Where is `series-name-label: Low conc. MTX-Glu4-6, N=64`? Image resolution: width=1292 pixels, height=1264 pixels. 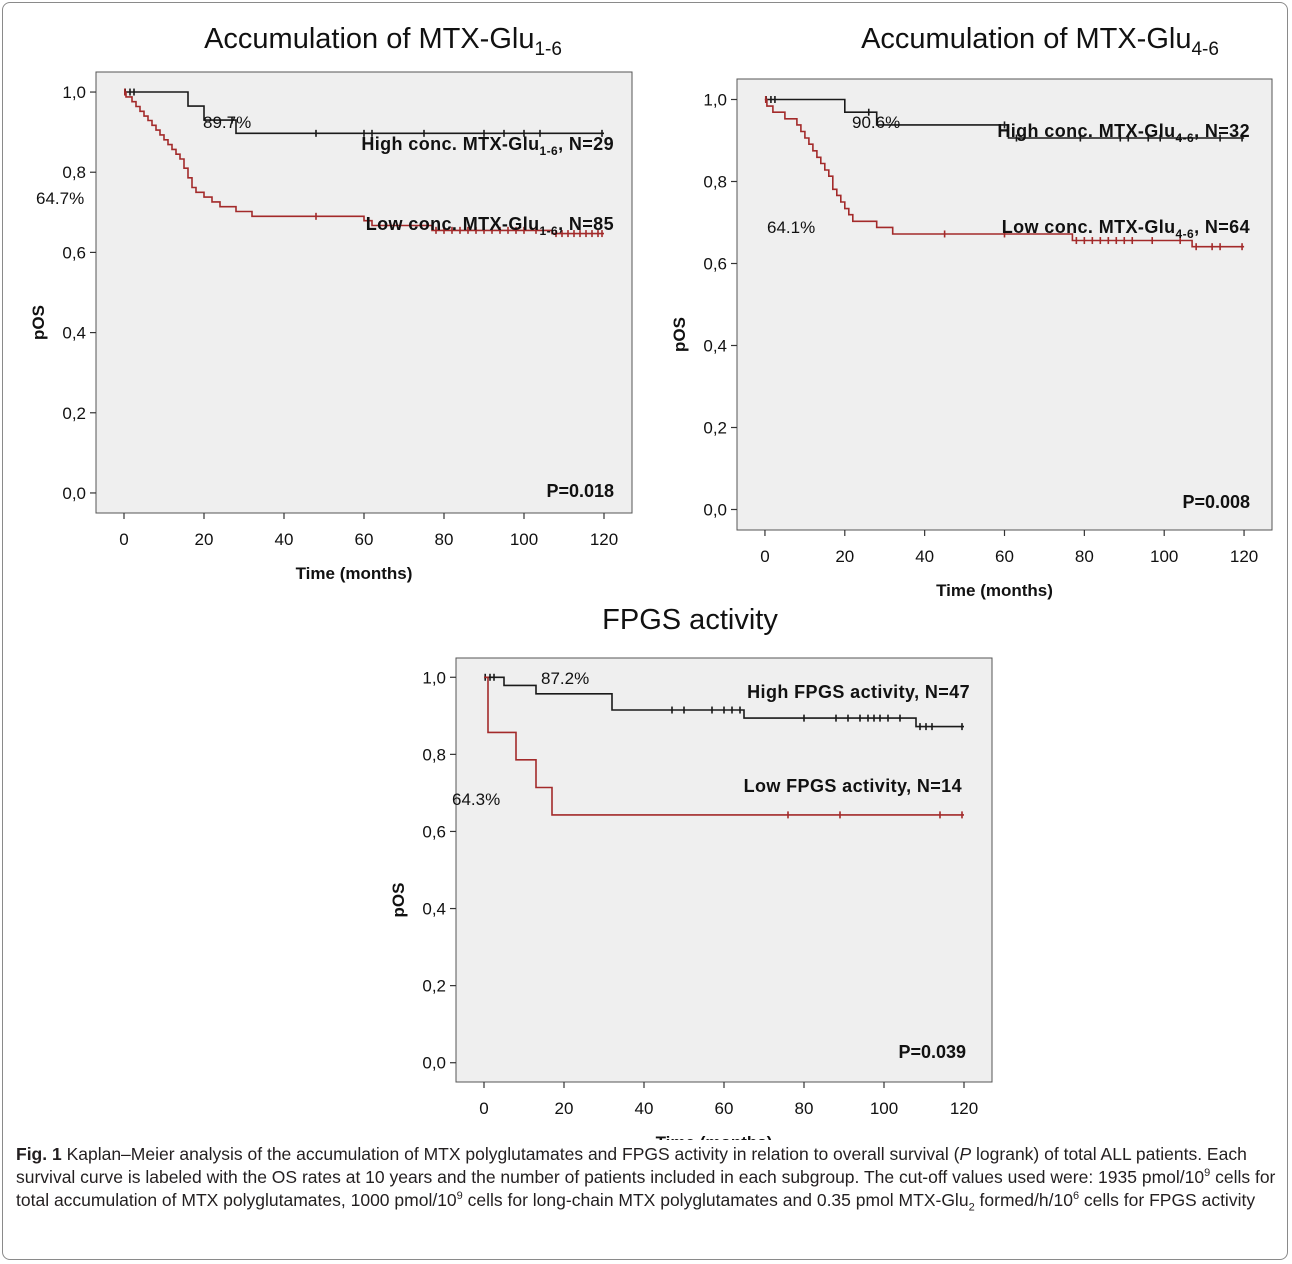 series-name-label: Low conc. MTX-Glu4-6, N=64 is located at coordinates (1126, 229).